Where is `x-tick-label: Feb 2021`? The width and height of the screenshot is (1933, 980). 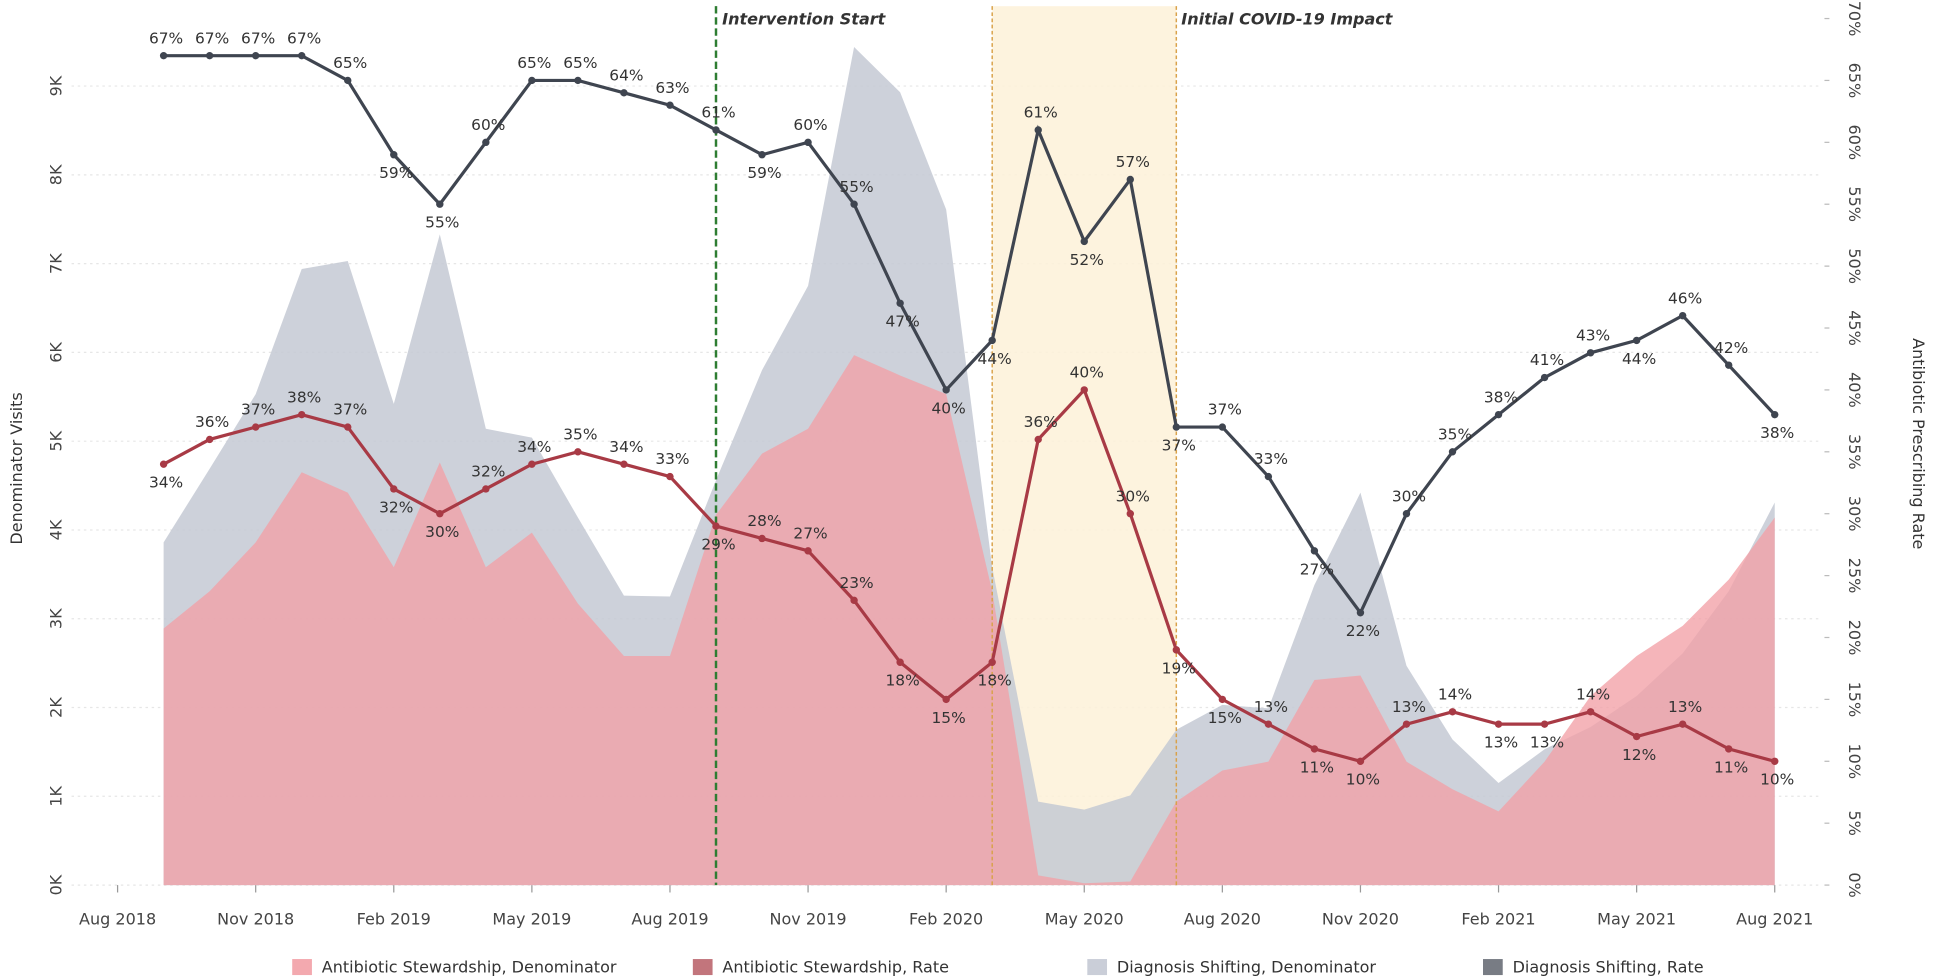
x-tick-label: Feb 2021 is located at coordinates (1498, 919).